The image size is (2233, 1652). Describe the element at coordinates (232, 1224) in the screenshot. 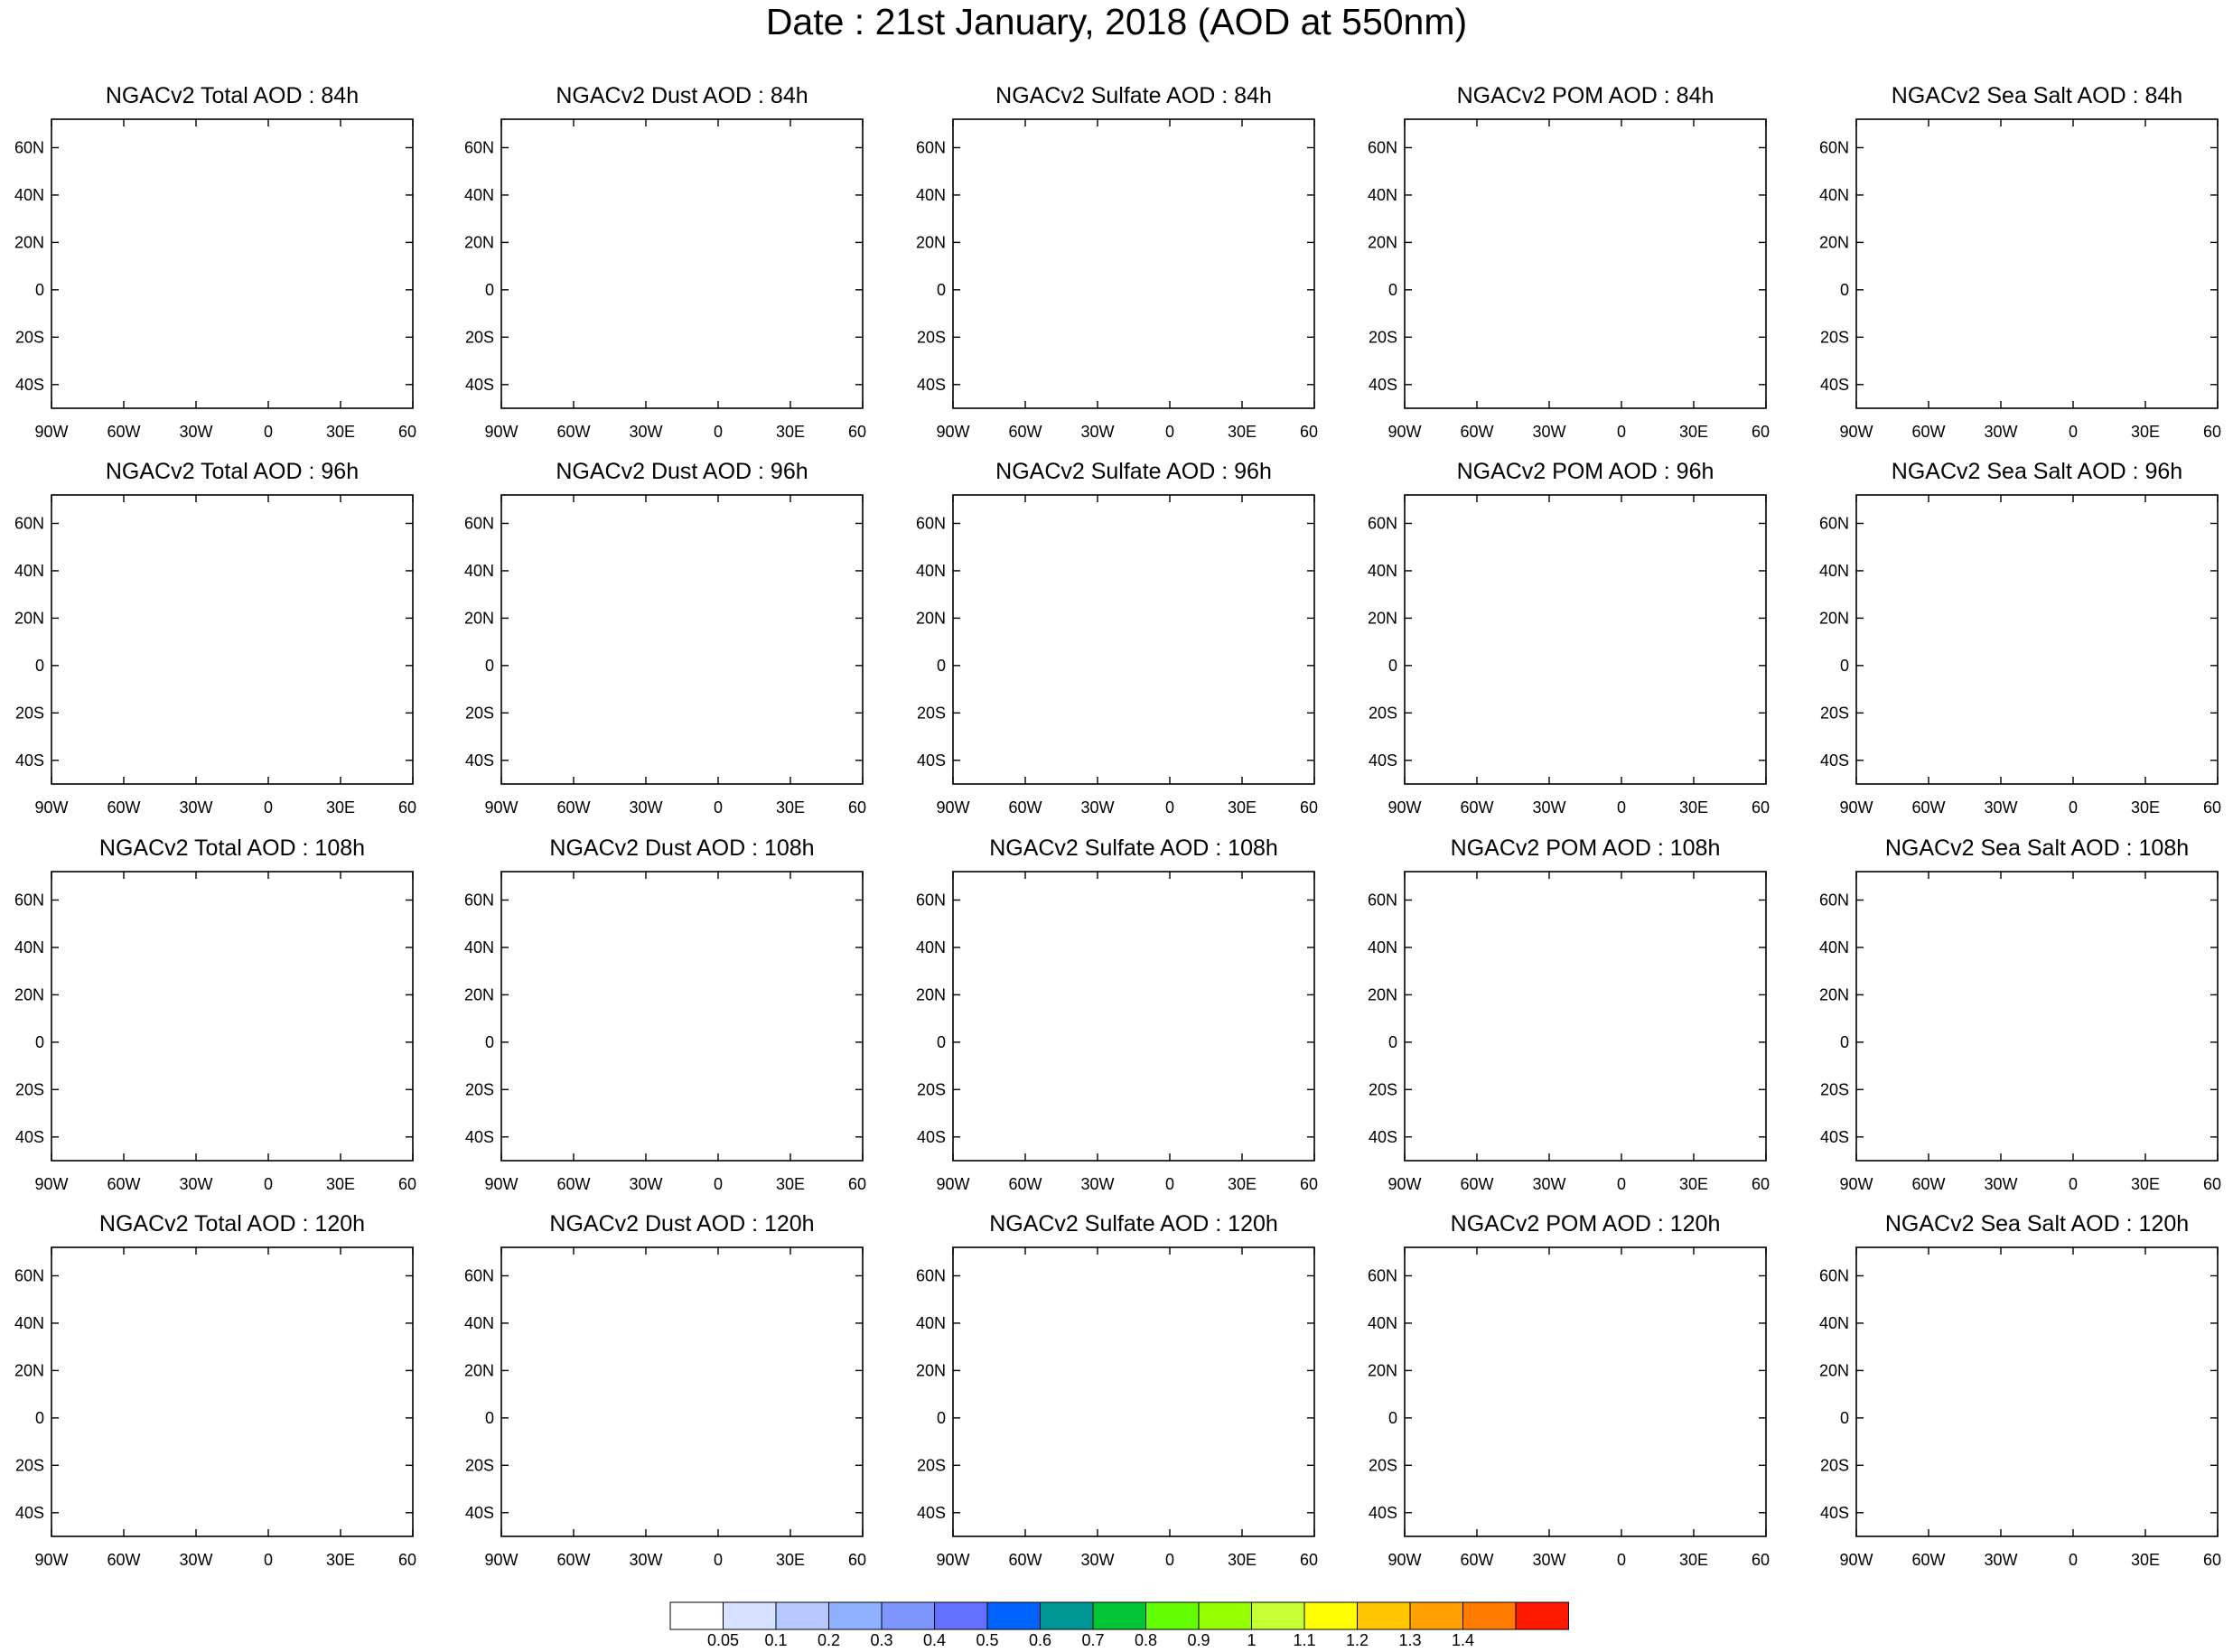

I see `panel-title: NGACv2 Total AOD : 120h` at that location.